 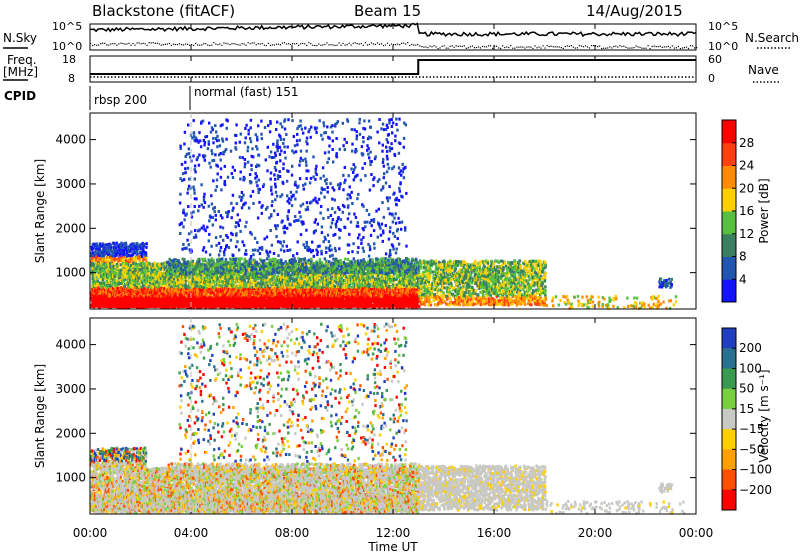 What do you see at coordinates (20, 38) in the screenshot?
I see `noise-sky-label: N.Sky` at bounding box center [20, 38].